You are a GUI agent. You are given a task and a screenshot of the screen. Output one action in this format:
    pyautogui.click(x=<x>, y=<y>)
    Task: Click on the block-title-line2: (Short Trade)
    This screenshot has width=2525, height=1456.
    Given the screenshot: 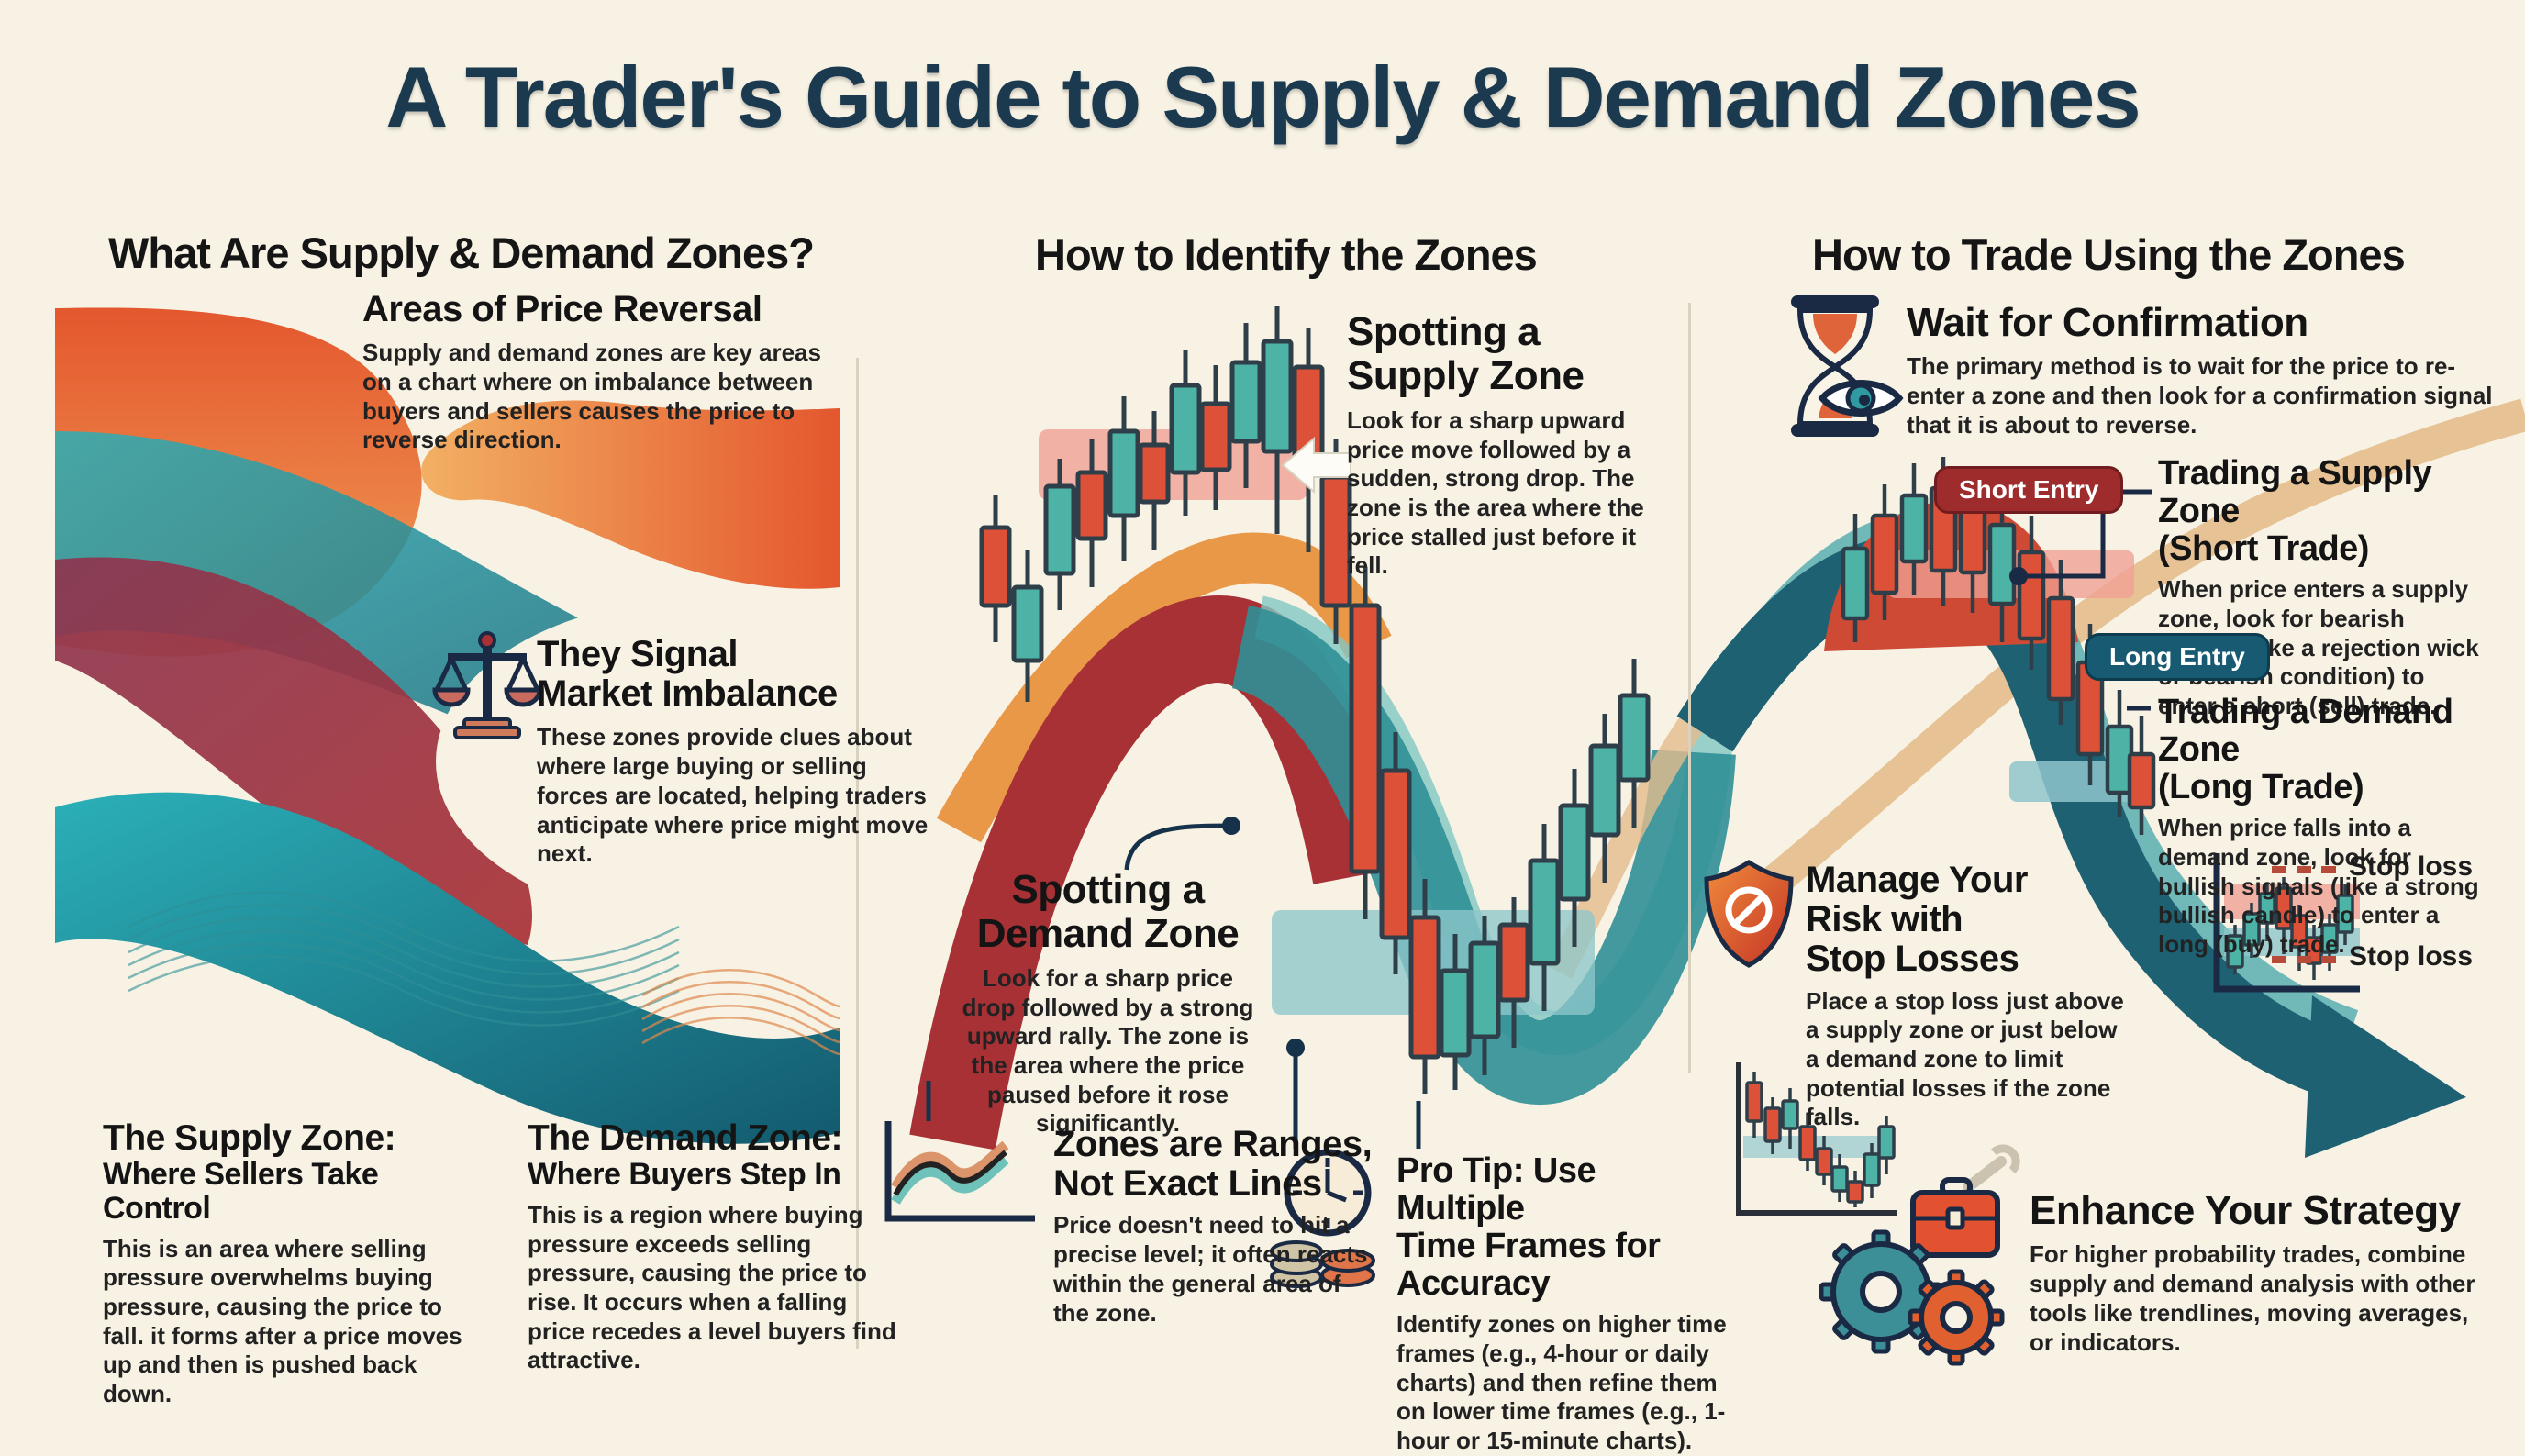 What is the action you would take?
    pyautogui.click(x=2263, y=549)
    